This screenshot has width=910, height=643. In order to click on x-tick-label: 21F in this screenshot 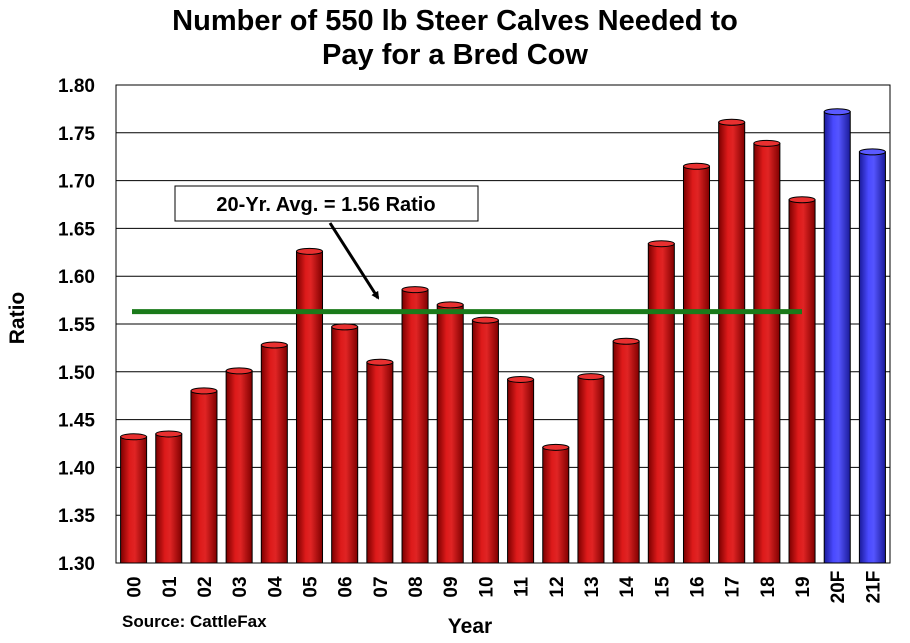, I will do `click(873, 587)`.